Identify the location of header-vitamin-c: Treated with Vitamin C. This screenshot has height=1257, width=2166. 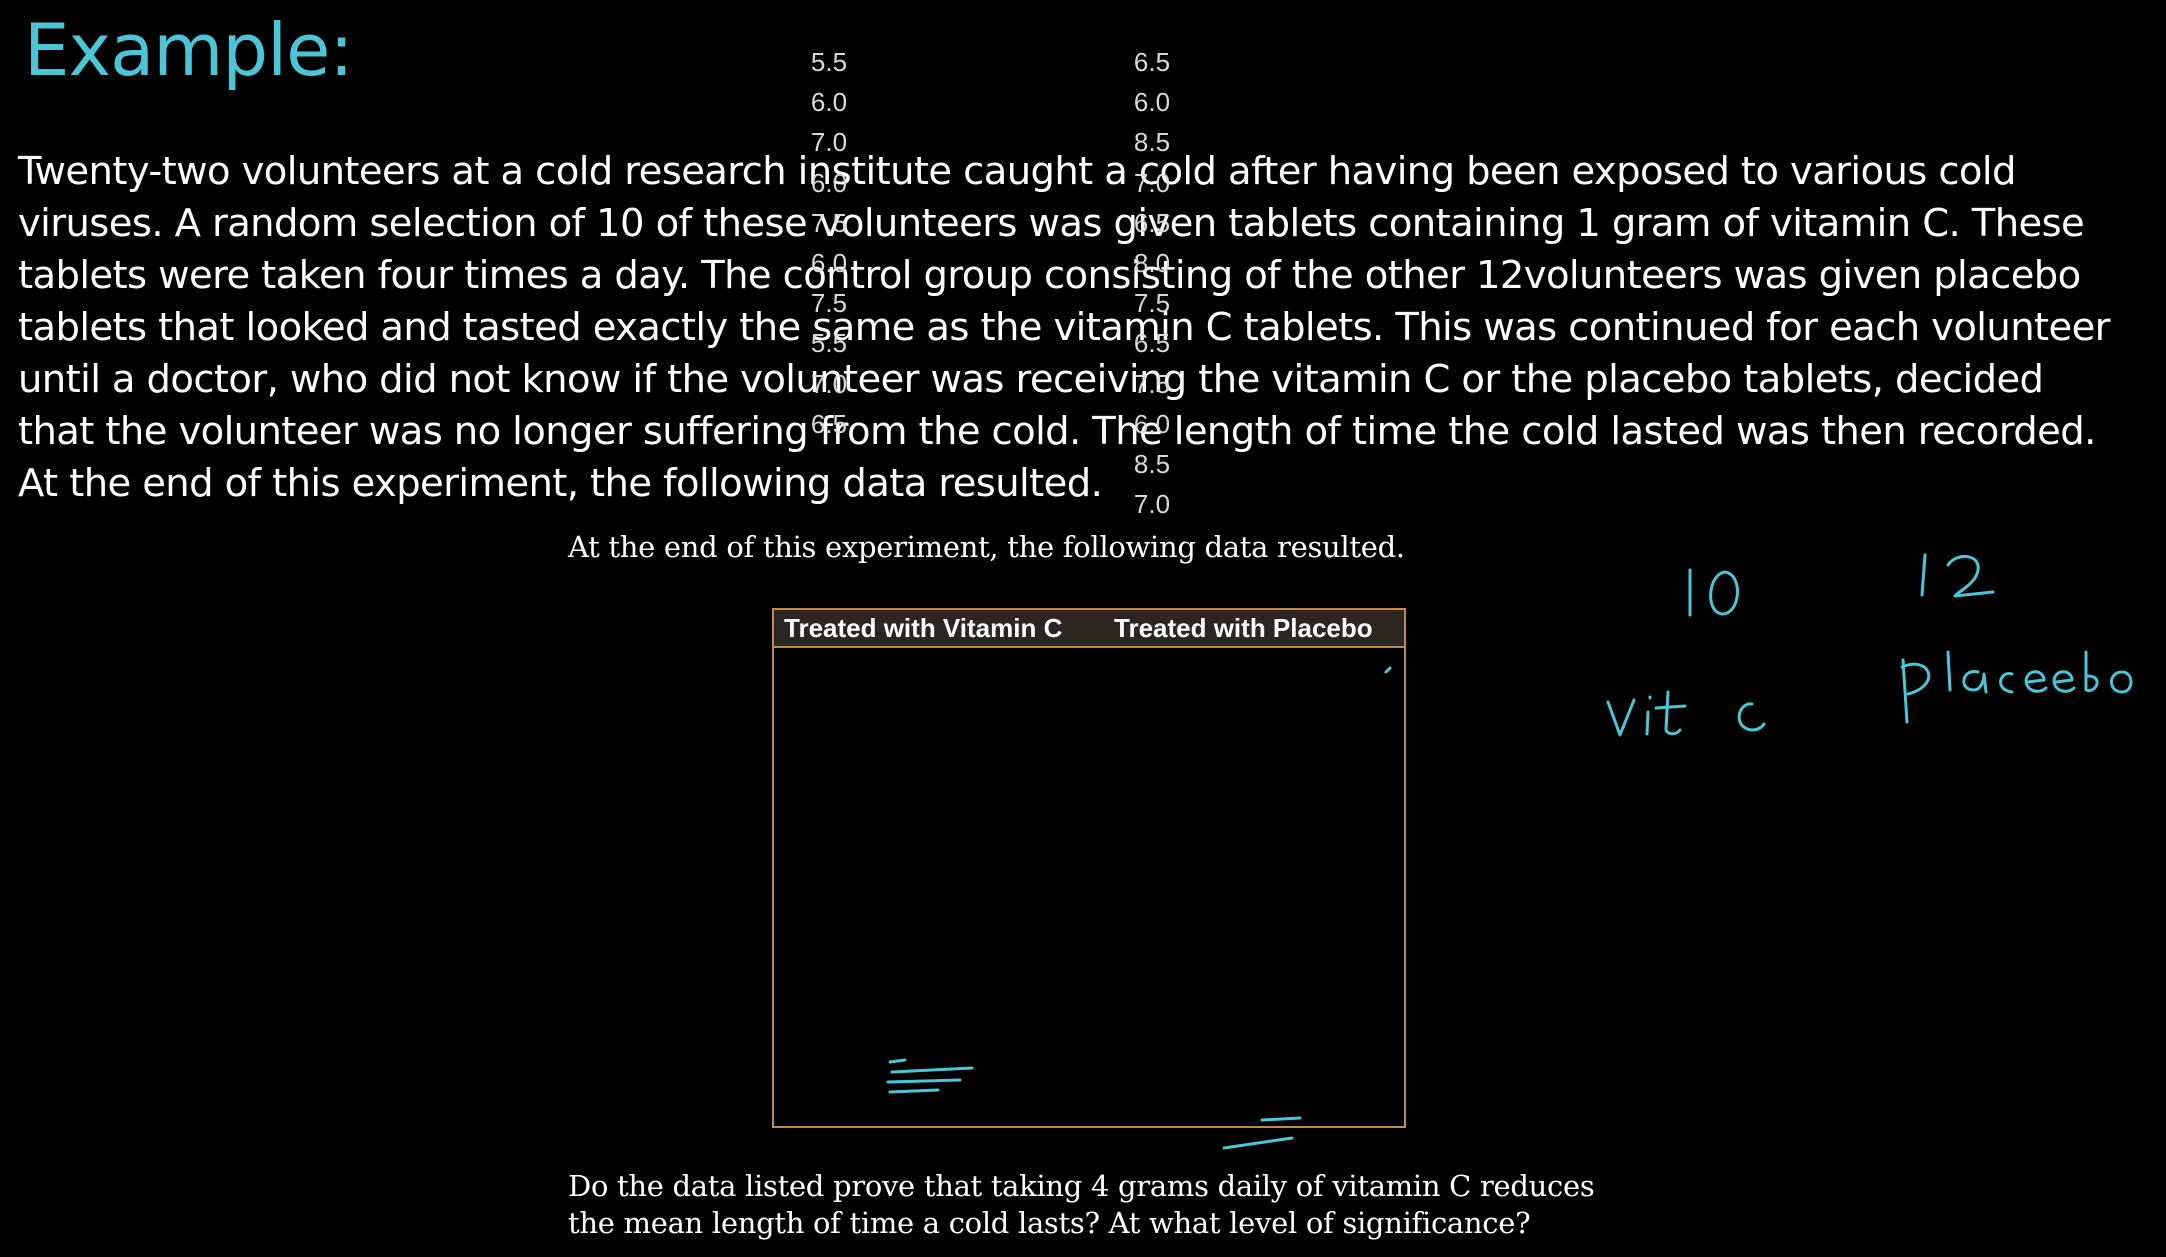
(923, 628).